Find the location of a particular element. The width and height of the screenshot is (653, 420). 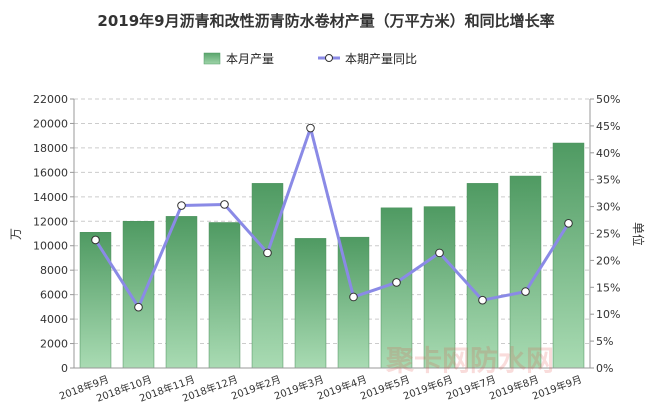

chart-title: 2019年9月沥青和改性沥青防水卷材产量（万平方米）和同比增长率 is located at coordinates (325, 21).